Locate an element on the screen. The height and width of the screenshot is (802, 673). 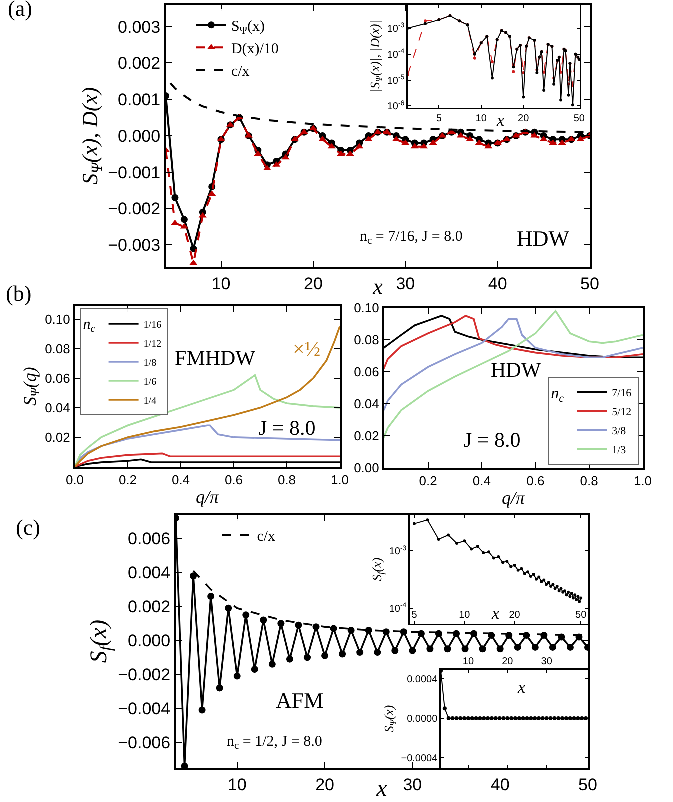
y-tick-label: 10$^{-6}$ is located at coordinates (396, 106).